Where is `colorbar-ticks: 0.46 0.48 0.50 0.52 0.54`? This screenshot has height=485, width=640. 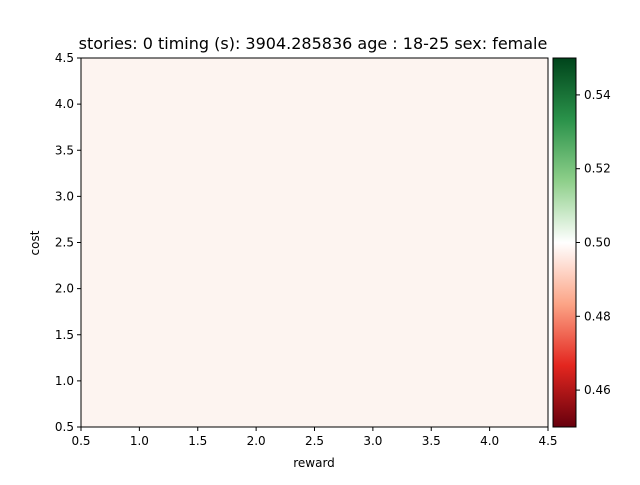
colorbar-ticks: 0.46 0.48 0.50 0.52 0.54 is located at coordinates (593, 242).